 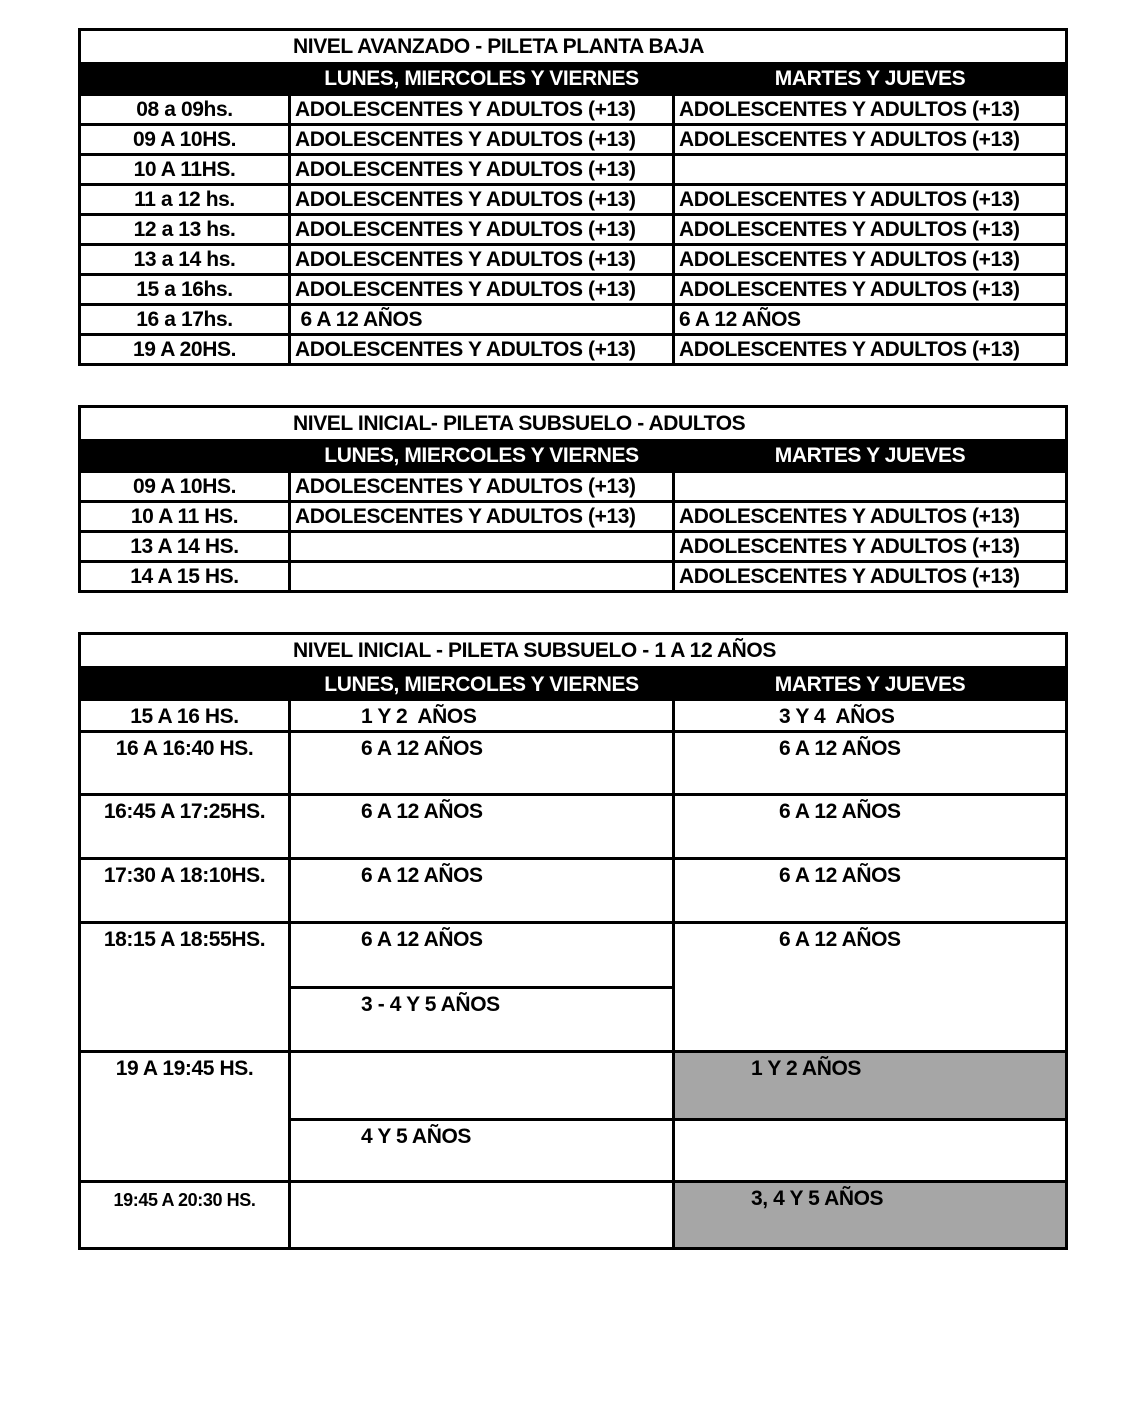 I want to click on table-row: 16 A 16:40 HS. 6 A 12 AÑOS 6 A 12 AÑOS, so click(x=573, y=763).